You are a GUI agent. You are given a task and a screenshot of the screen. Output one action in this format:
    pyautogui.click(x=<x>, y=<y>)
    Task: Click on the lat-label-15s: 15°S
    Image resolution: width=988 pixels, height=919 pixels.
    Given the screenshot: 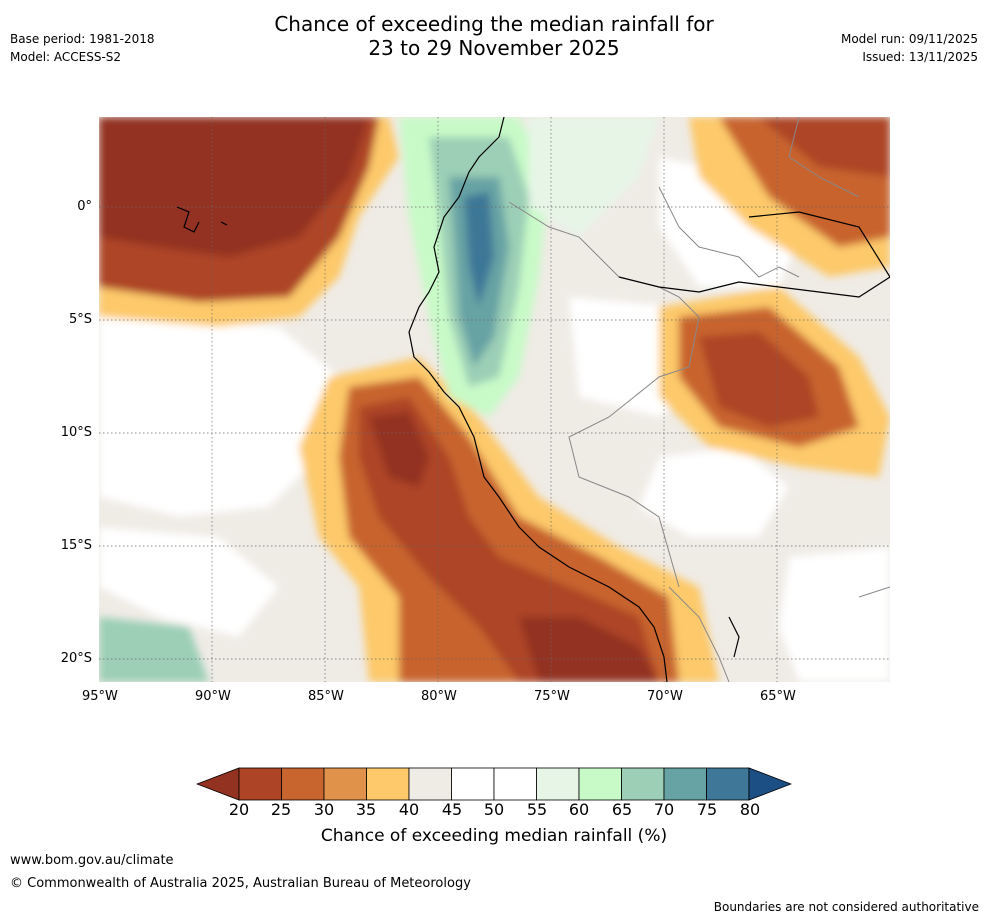 What is the action you would take?
    pyautogui.click(x=76, y=545)
    